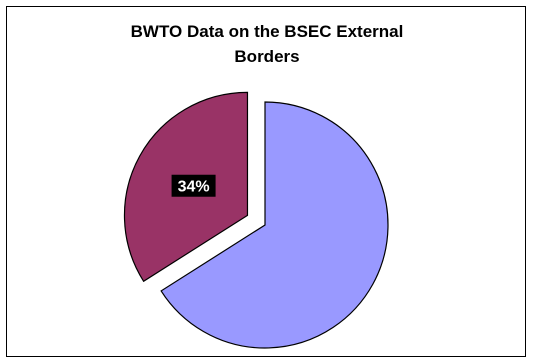 The height and width of the screenshot is (363, 534). I want to click on slice-label-2: 34%, so click(193, 185).